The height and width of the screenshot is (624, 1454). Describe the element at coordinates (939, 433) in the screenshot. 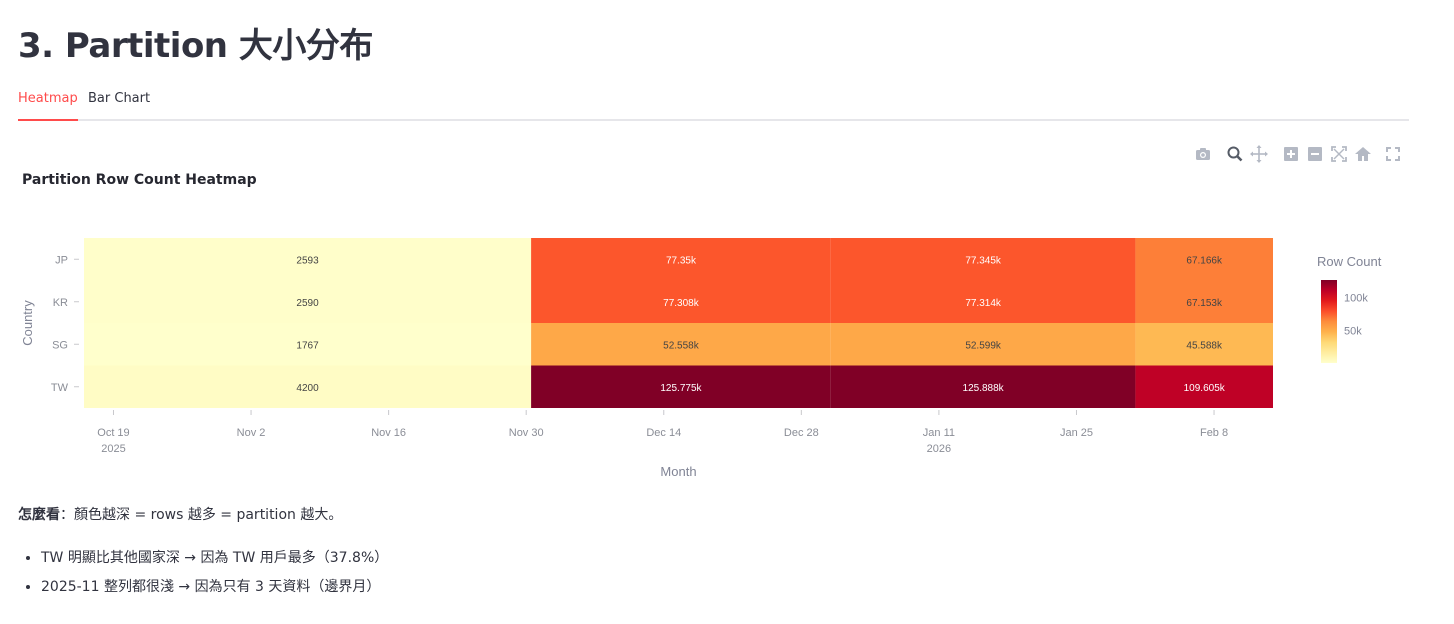

I see `x-tick-label: Jan 11` at that location.